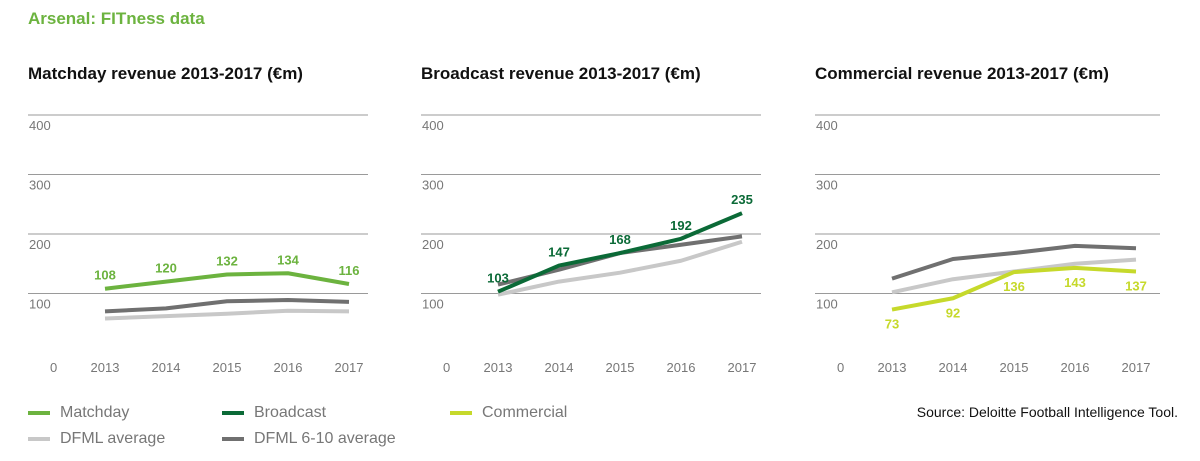  Describe the element at coordinates (1075, 282) in the screenshot. I see `data-label-commercial: 143` at that location.